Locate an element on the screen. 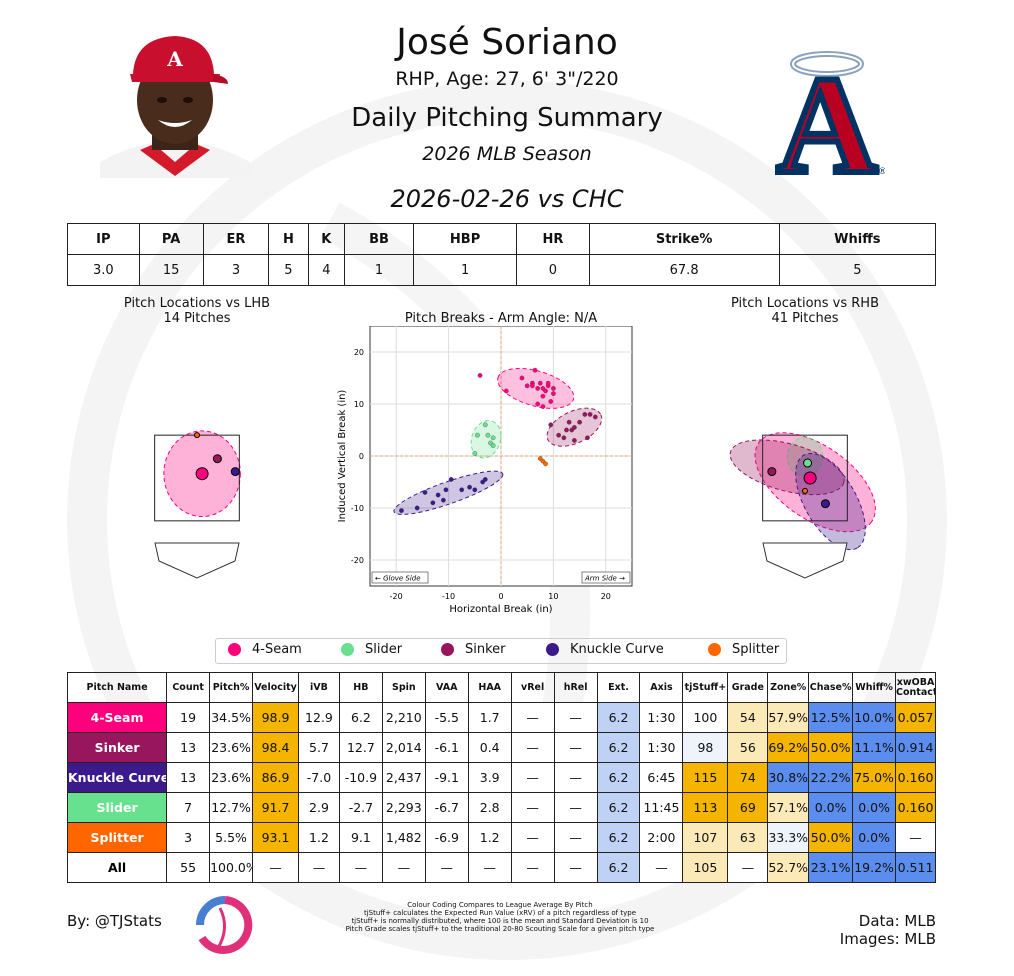  lhb-plot-title: Pitch Locations vs LHB 14 Pitches is located at coordinates (197, 311).